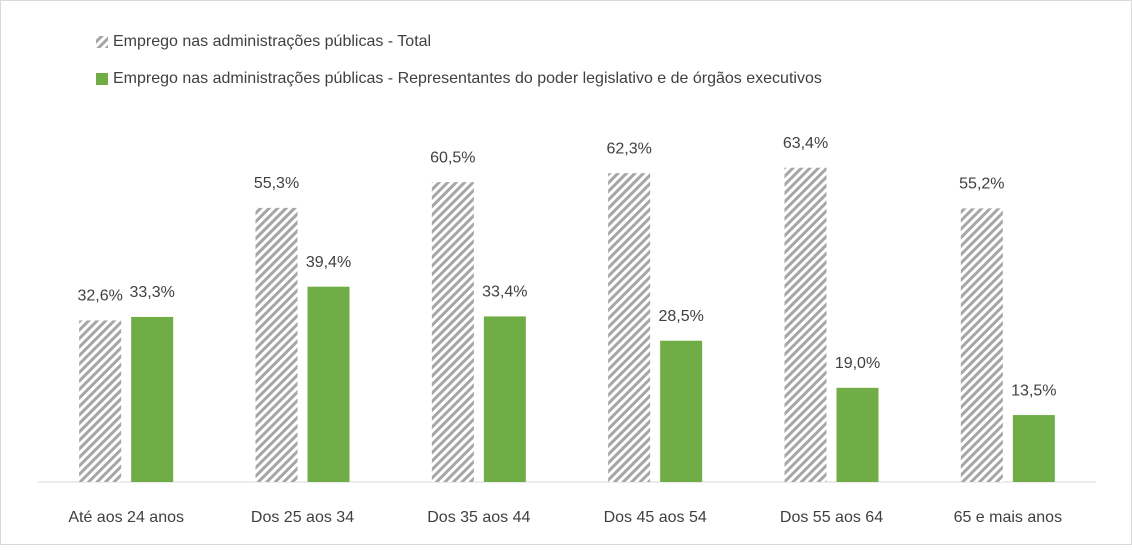 The height and width of the screenshot is (550, 1132). Describe the element at coordinates (981, 184) in the screenshot. I see `data-label: 55,2%` at that location.